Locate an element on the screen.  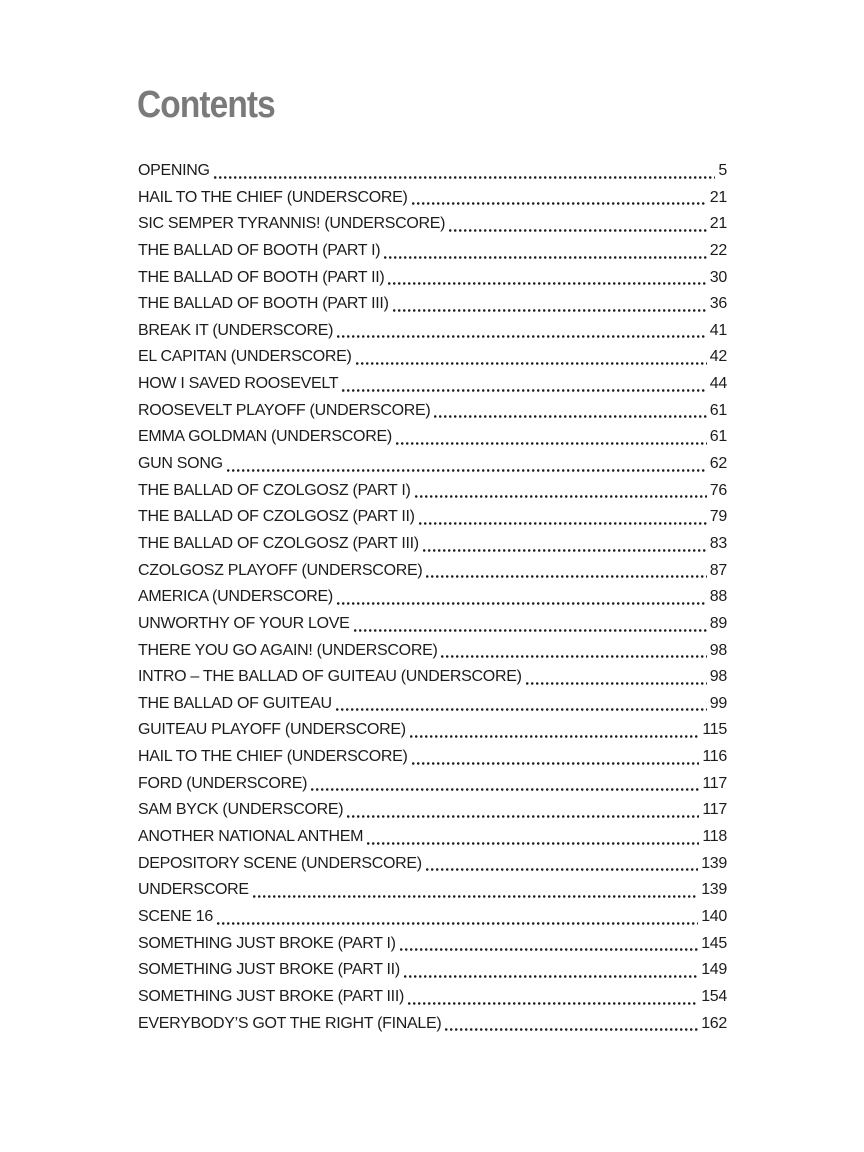
toc-entry-page: 140 is located at coordinates (714, 916).